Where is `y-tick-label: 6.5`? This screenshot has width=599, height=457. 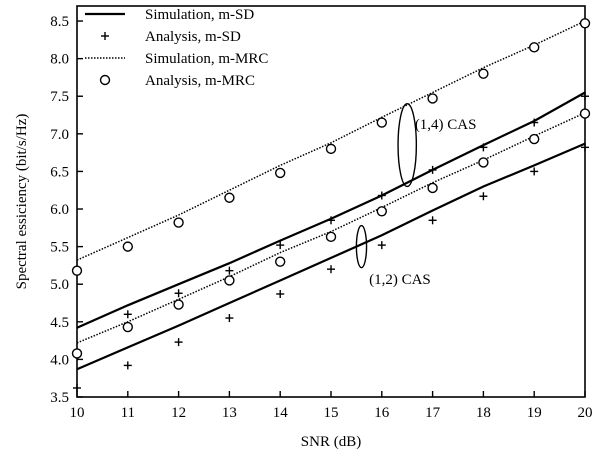
y-tick-label: 6.5 is located at coordinates (59, 172).